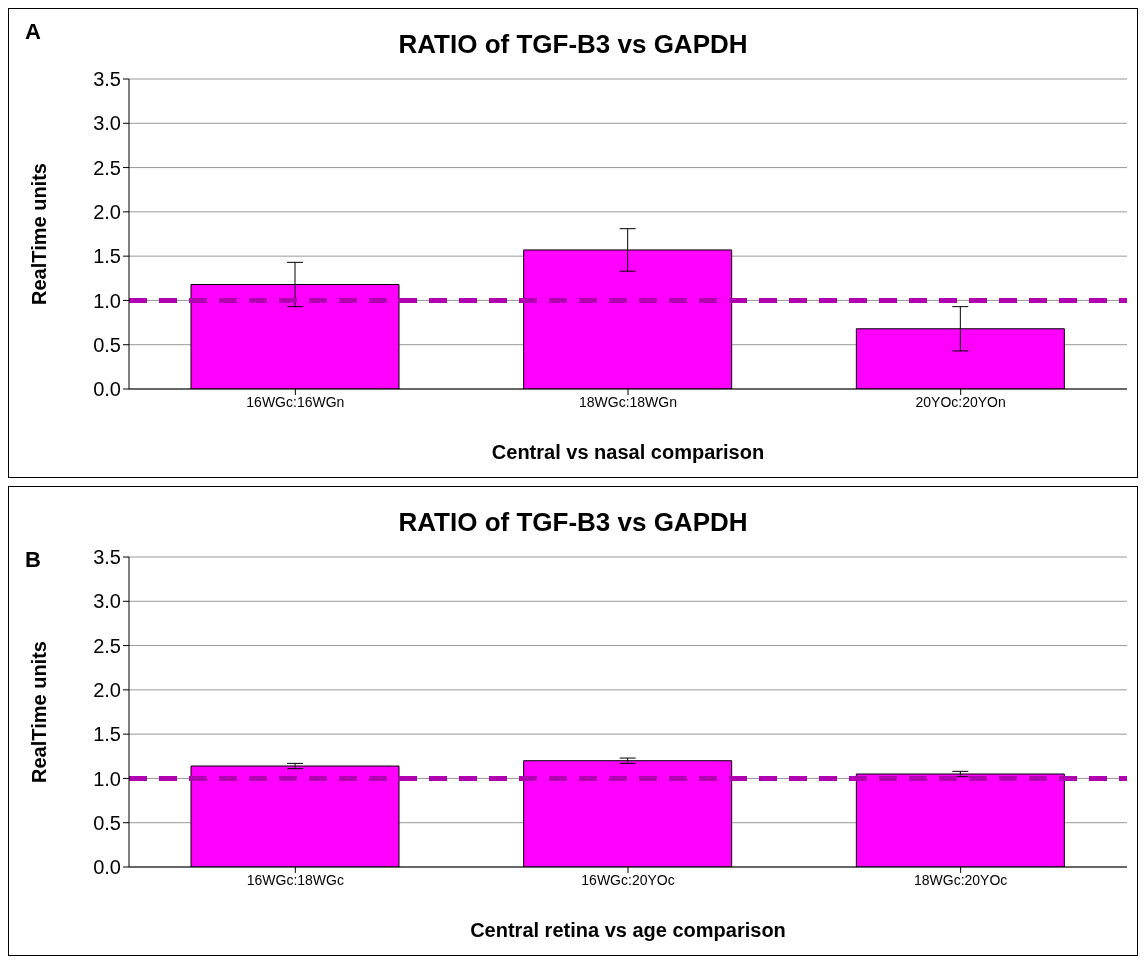  Describe the element at coordinates (960, 401) in the screenshot. I see `x-tick-label: 20YOc:20YOn` at that location.